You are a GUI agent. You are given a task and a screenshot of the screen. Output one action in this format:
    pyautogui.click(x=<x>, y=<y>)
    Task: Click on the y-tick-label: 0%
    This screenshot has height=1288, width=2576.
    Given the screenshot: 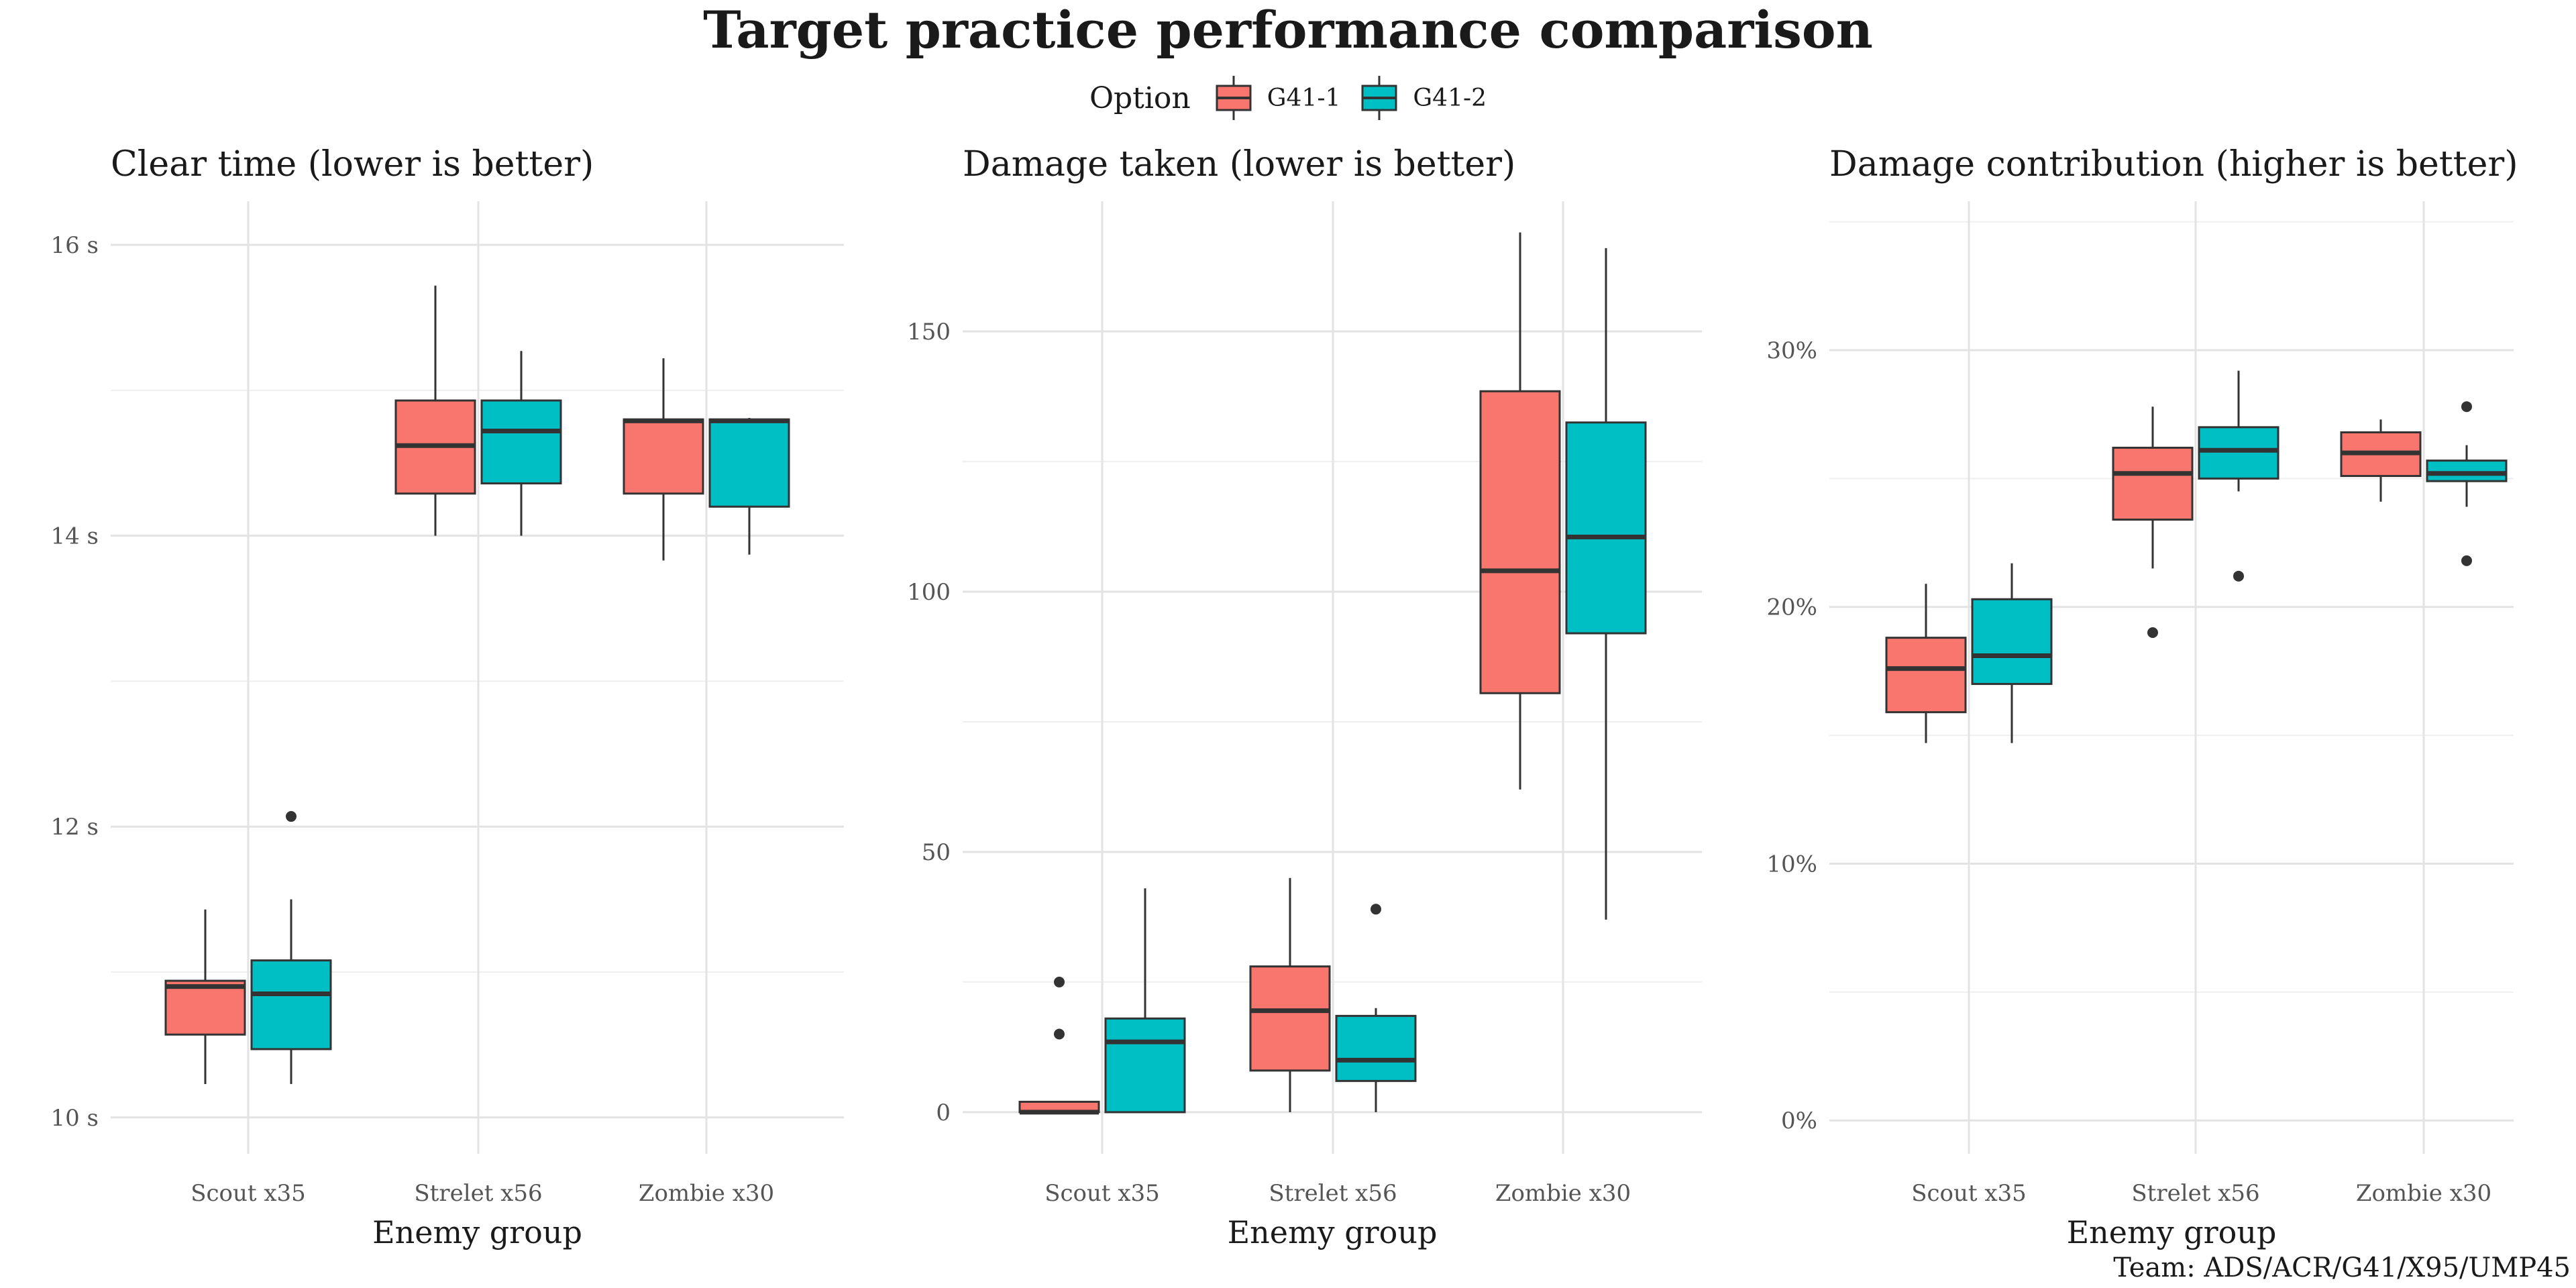 What is the action you would take?
    pyautogui.click(x=1799, y=1121)
    